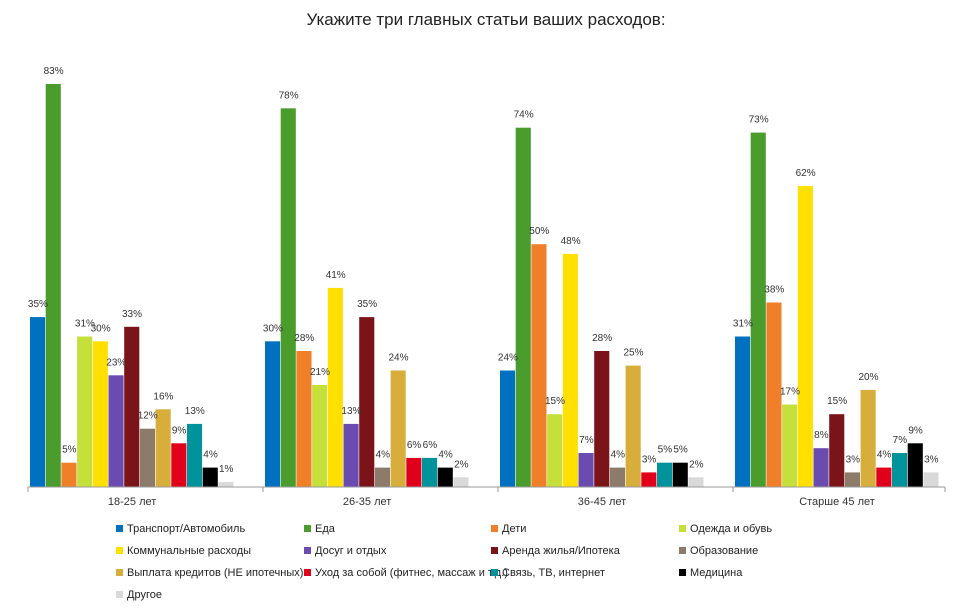 The width and height of the screenshot is (972, 614). Describe the element at coordinates (837, 401) in the screenshot. I see `value-label: 15%` at that location.